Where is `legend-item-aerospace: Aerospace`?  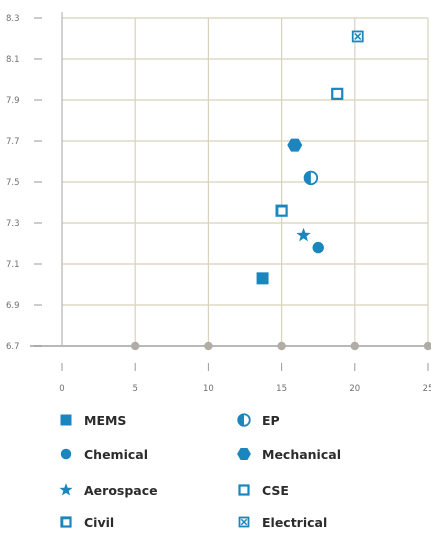 legend-item-aerospace: Aerospace is located at coordinates (107, 490).